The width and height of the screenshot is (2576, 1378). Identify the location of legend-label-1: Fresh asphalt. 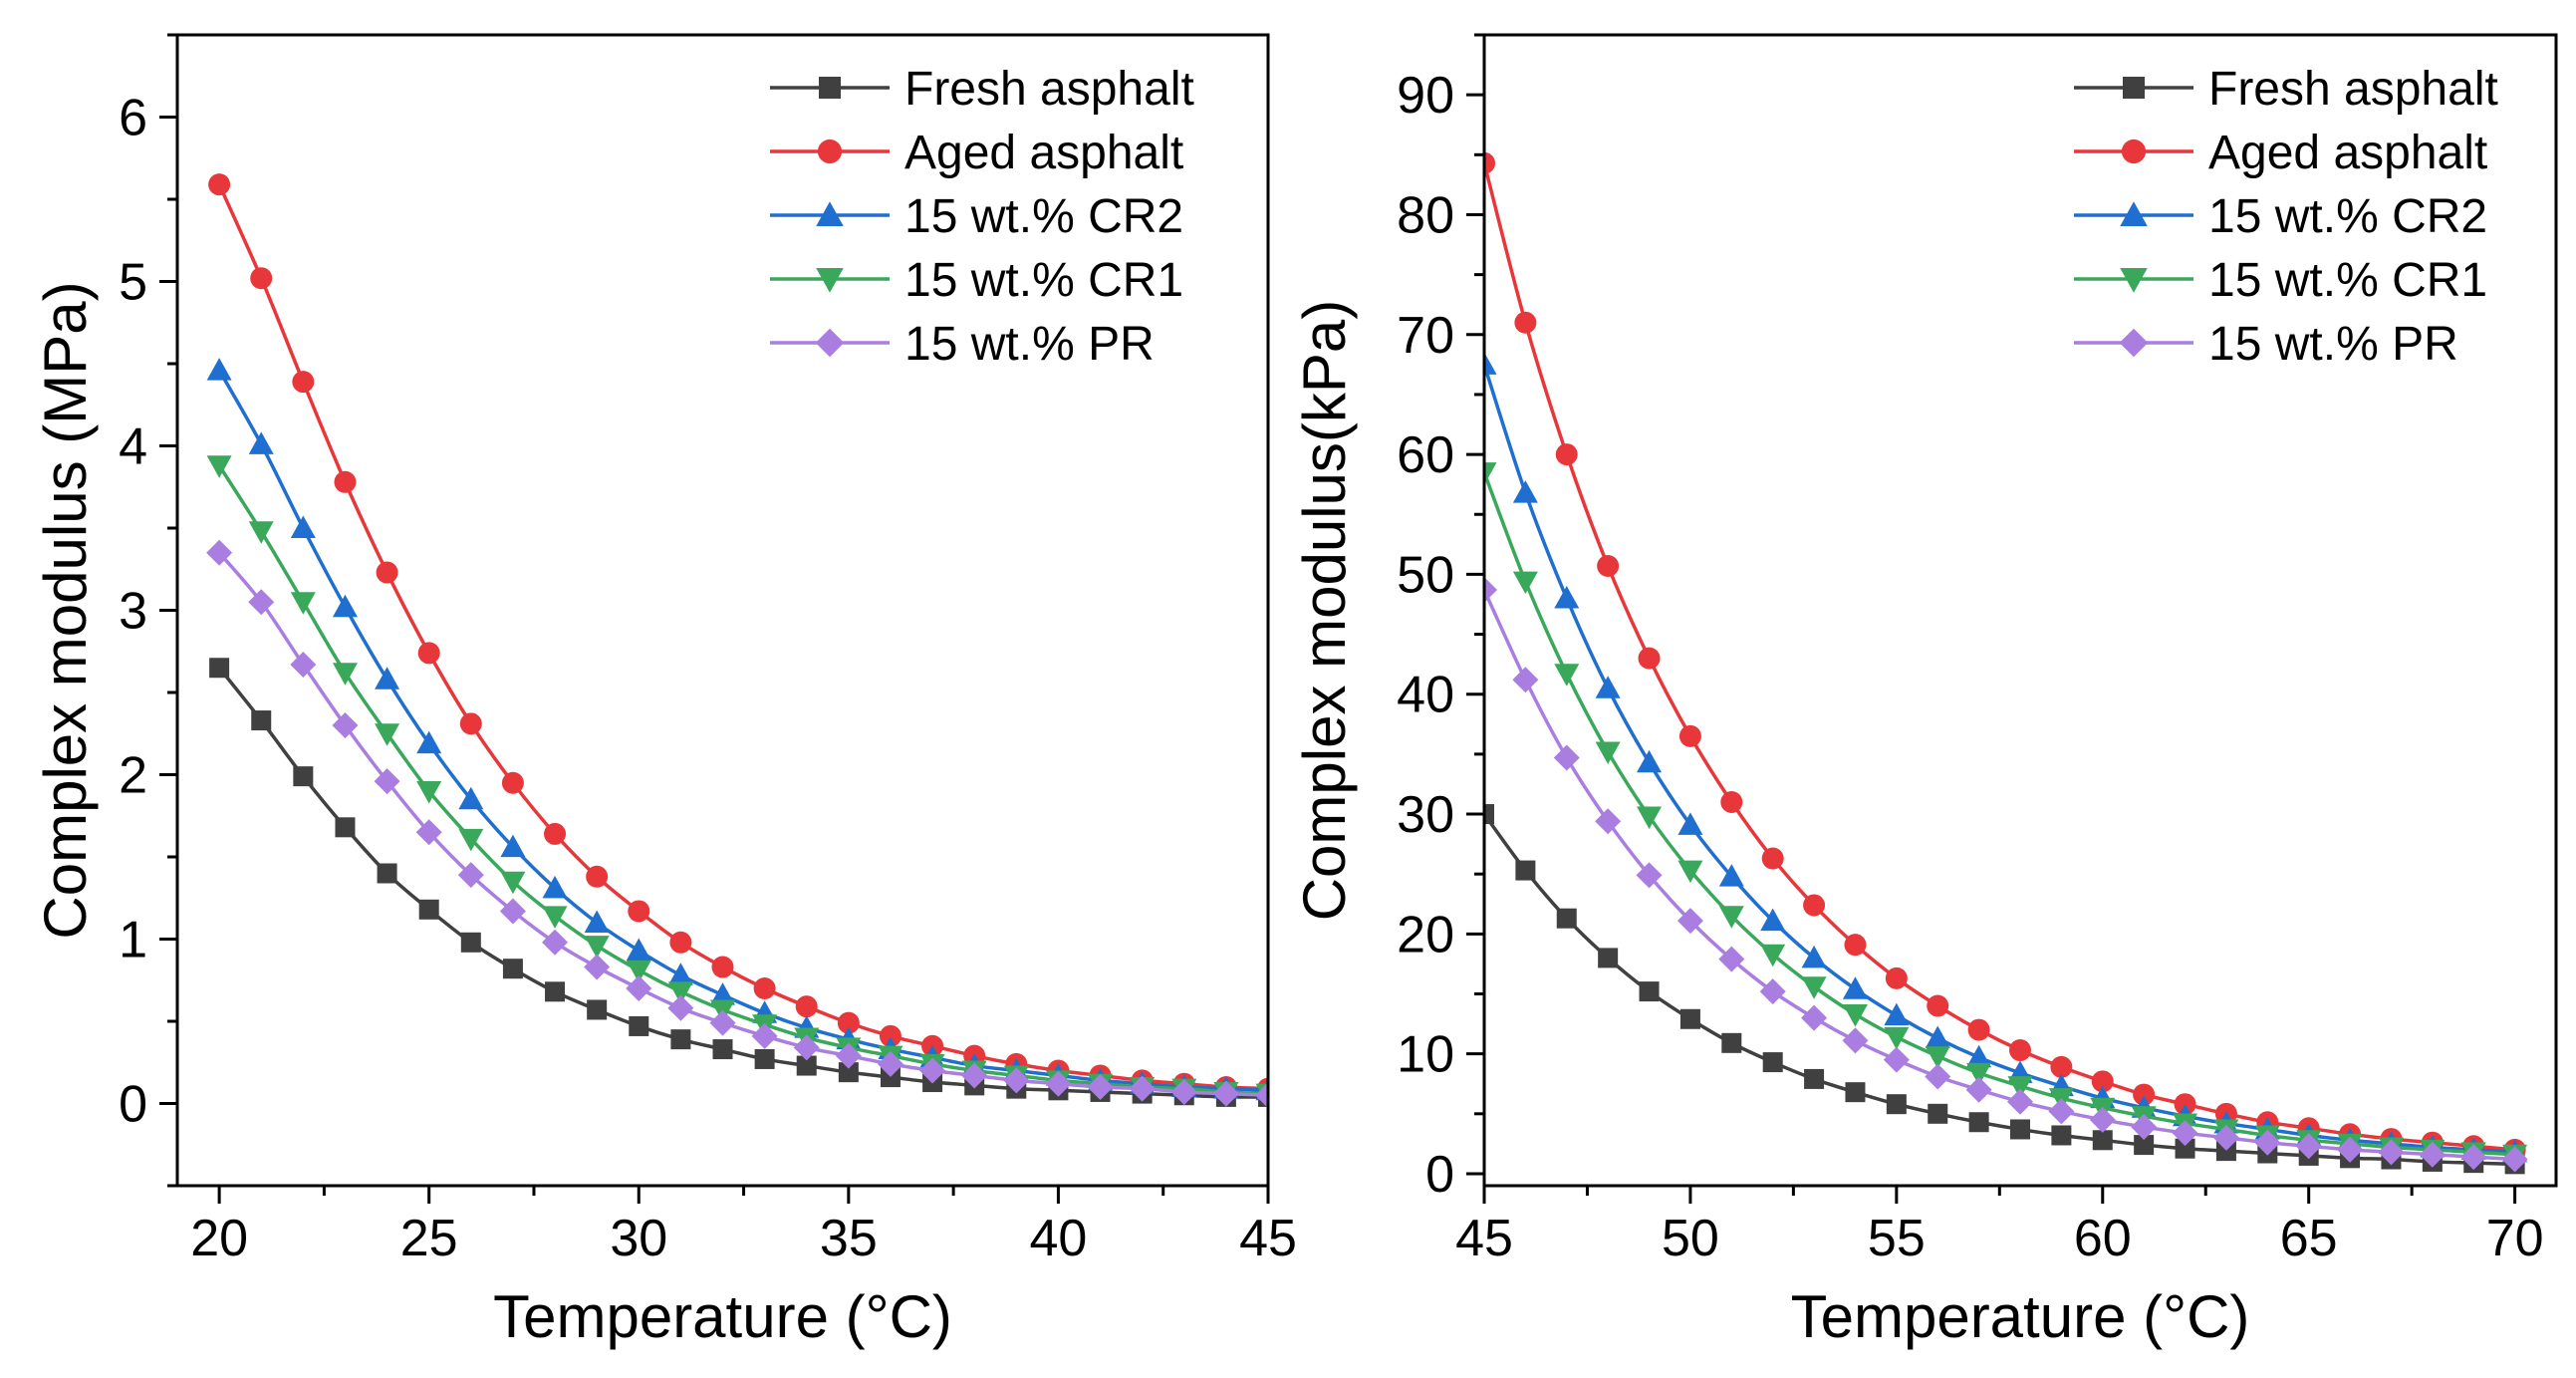
(2353, 89).